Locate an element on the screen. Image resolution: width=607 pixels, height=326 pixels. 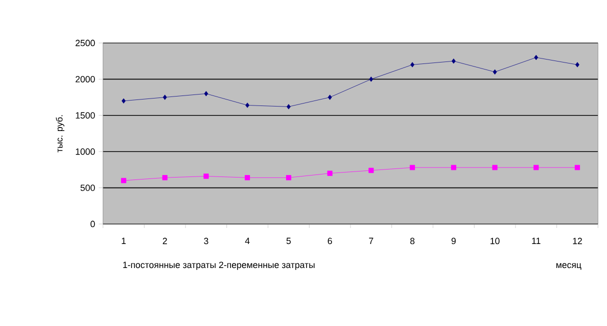
x-tick-label: 11 is located at coordinates (536, 241).